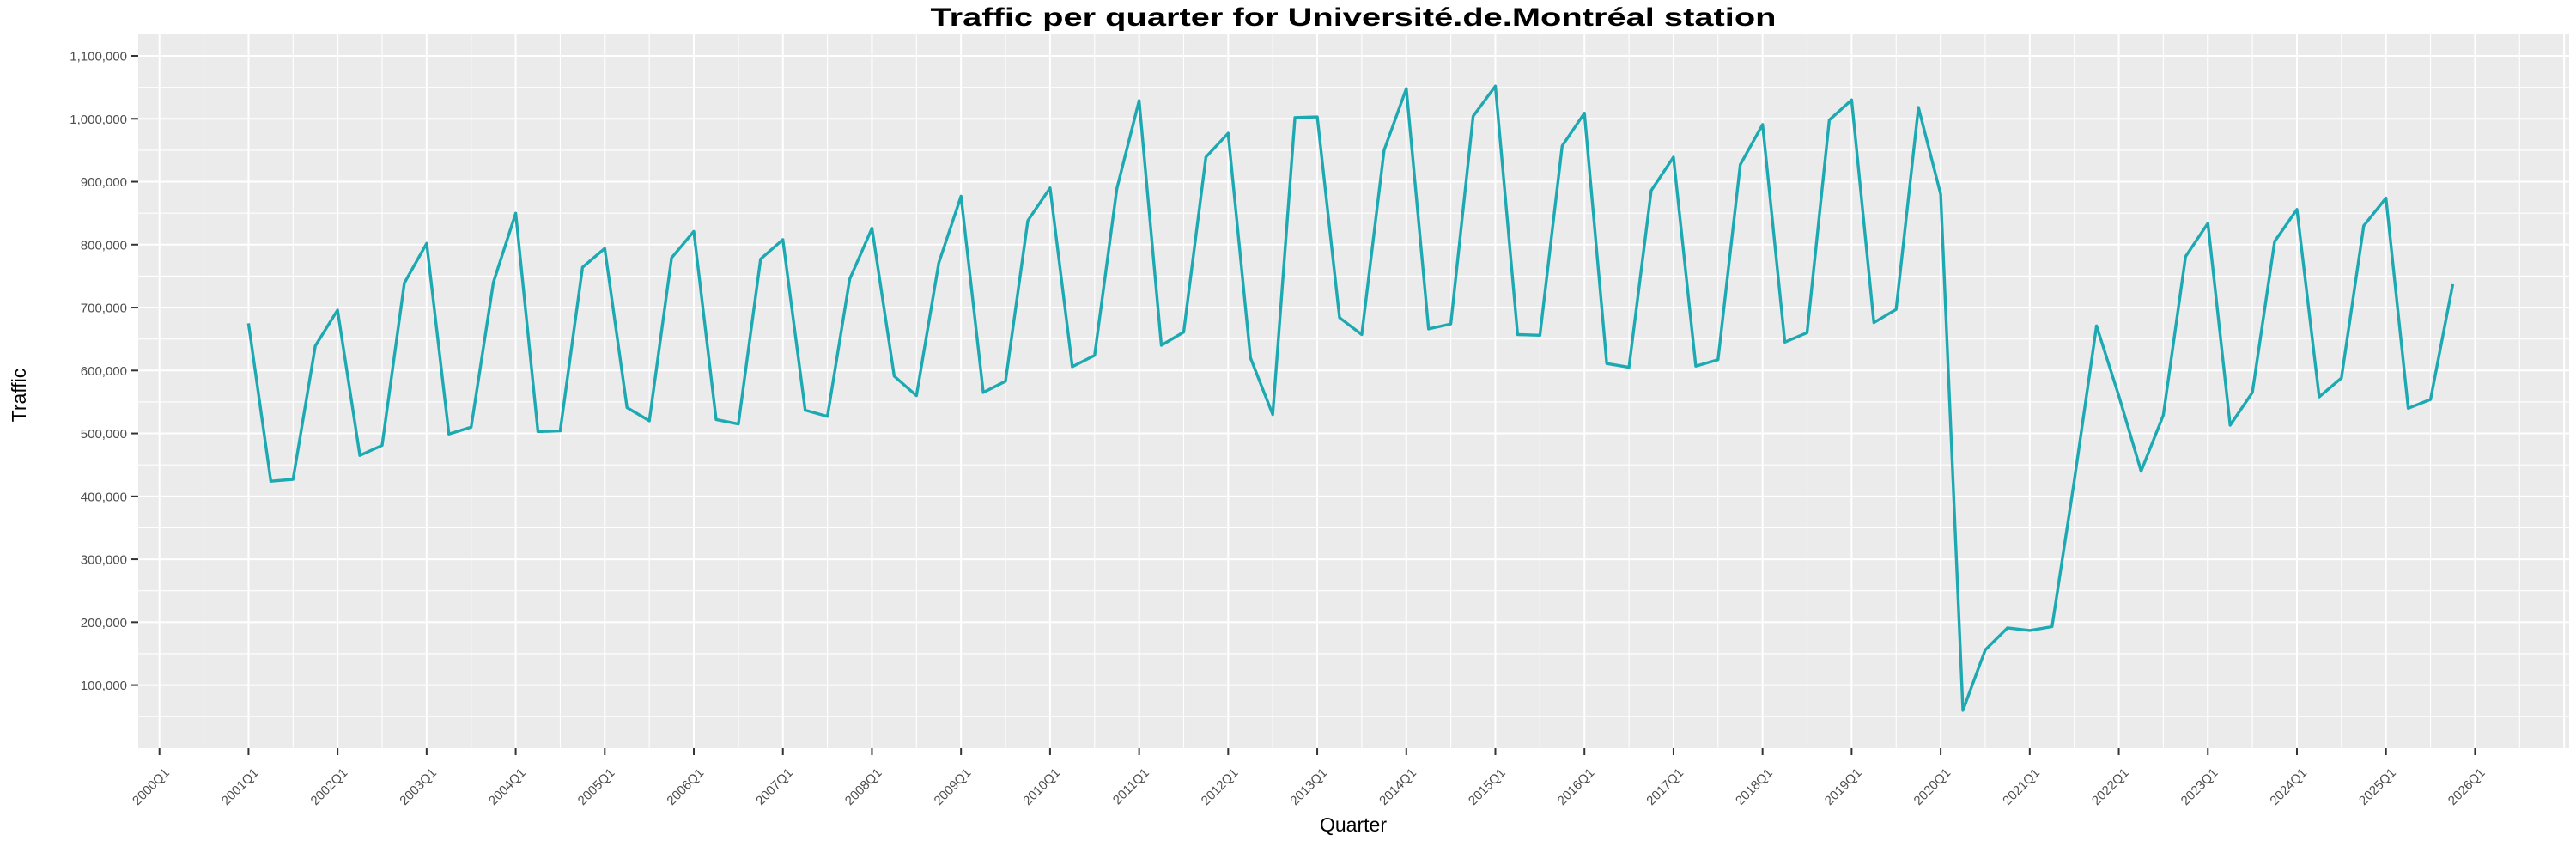  I want to click on x-tick-label: 2023Q1, so click(2200, 786).